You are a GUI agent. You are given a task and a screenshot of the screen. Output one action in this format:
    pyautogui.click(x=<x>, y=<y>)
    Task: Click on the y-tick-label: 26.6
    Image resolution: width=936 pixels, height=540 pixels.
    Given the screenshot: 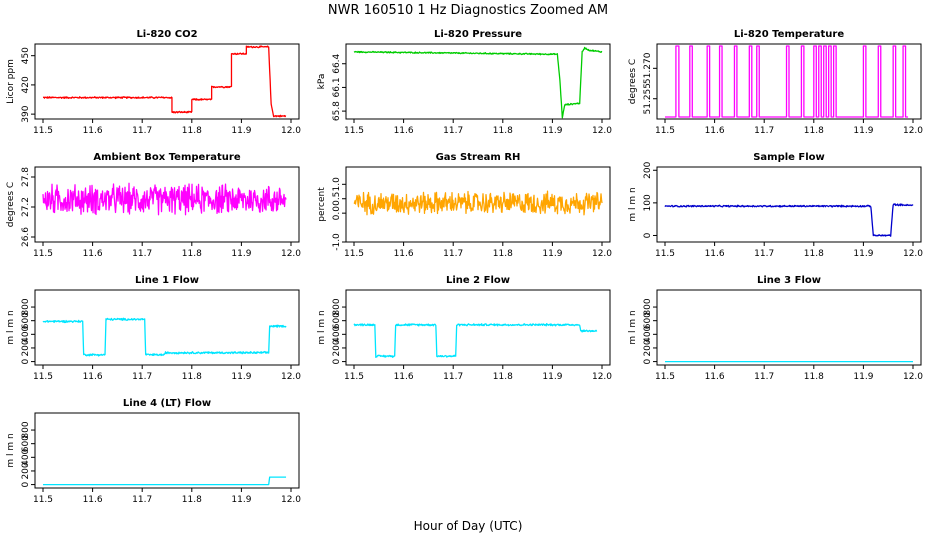 What is the action you would take?
    pyautogui.click(x=26, y=237)
    